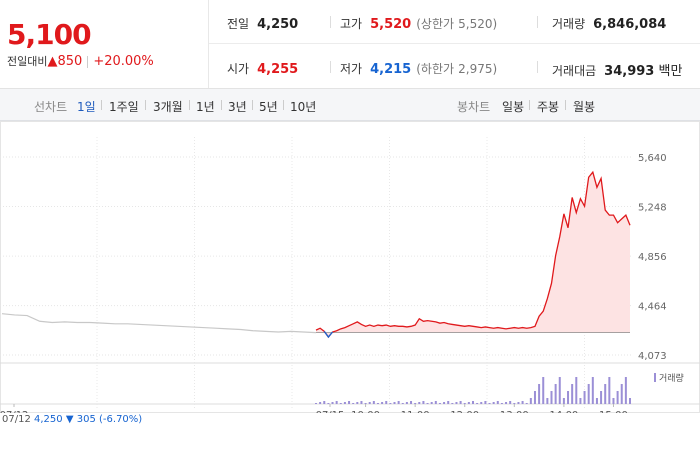  What do you see at coordinates (584, 107) in the screenshot?
I see `tab-candle-monthly: 월봉` at bounding box center [584, 107].